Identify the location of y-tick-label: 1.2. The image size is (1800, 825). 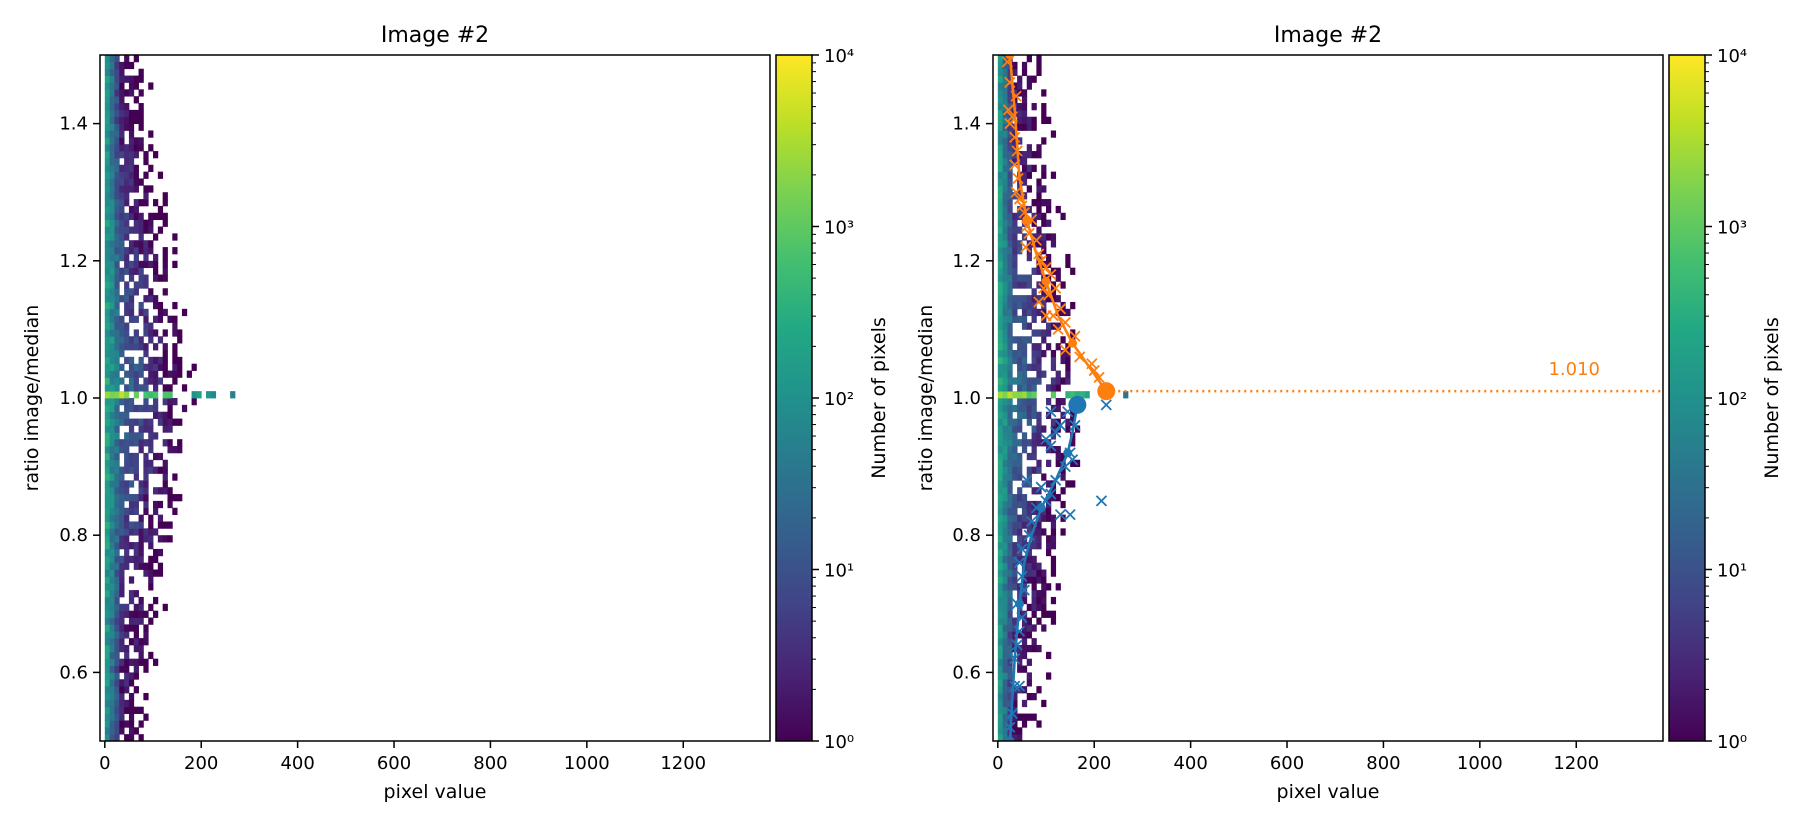
(966, 261).